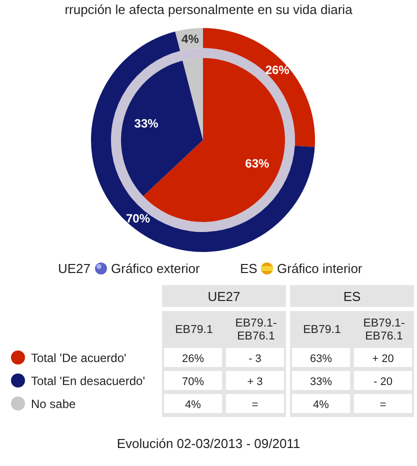  I want to click on slice-label: ES, so click(249, 268).